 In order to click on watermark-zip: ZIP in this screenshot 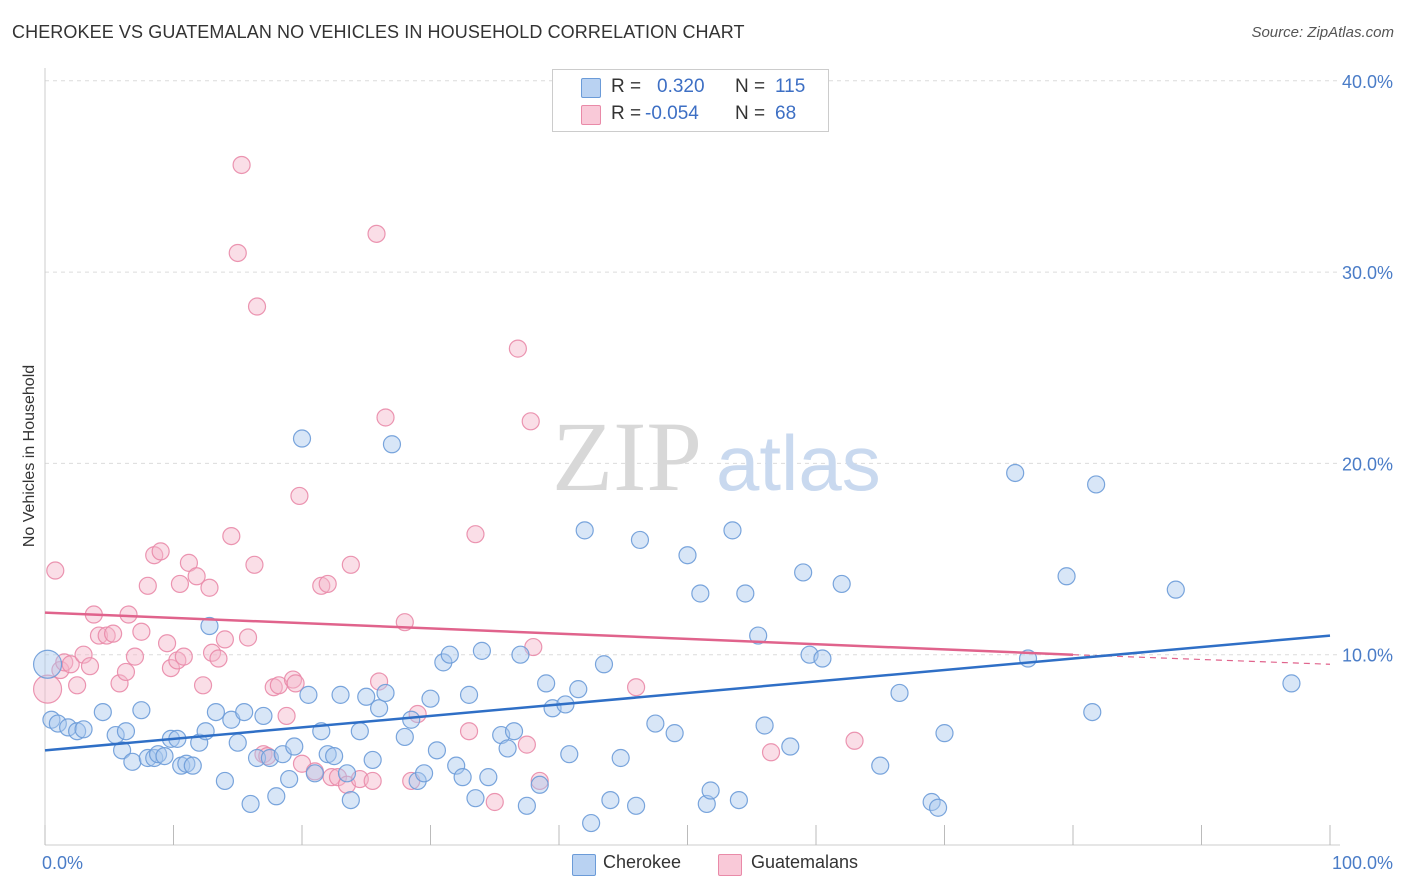, I will do `click(627, 456)`.